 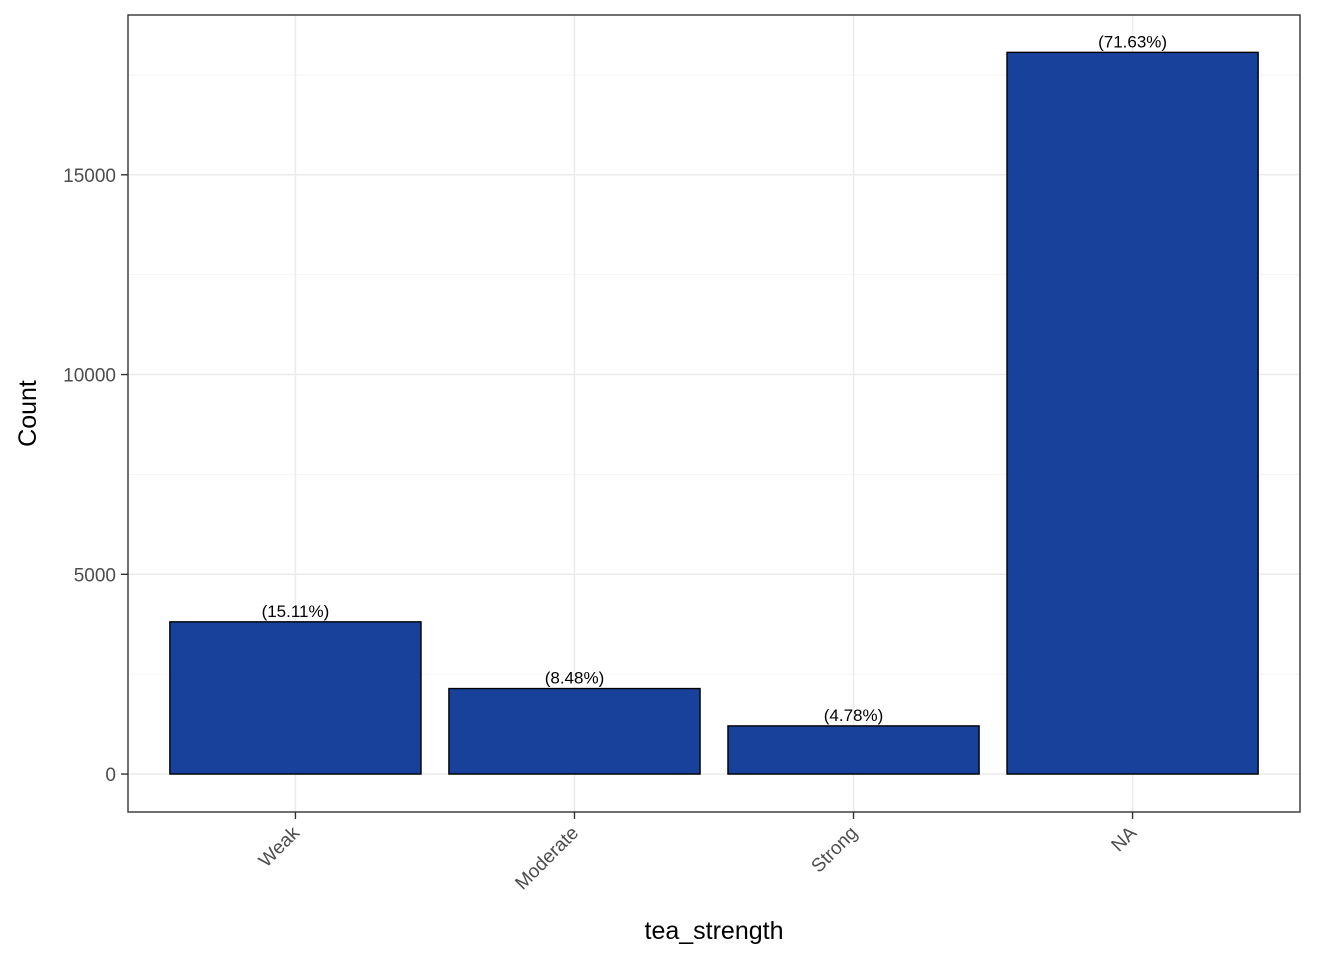 I want to click on bar-moderate, so click(x=574, y=731).